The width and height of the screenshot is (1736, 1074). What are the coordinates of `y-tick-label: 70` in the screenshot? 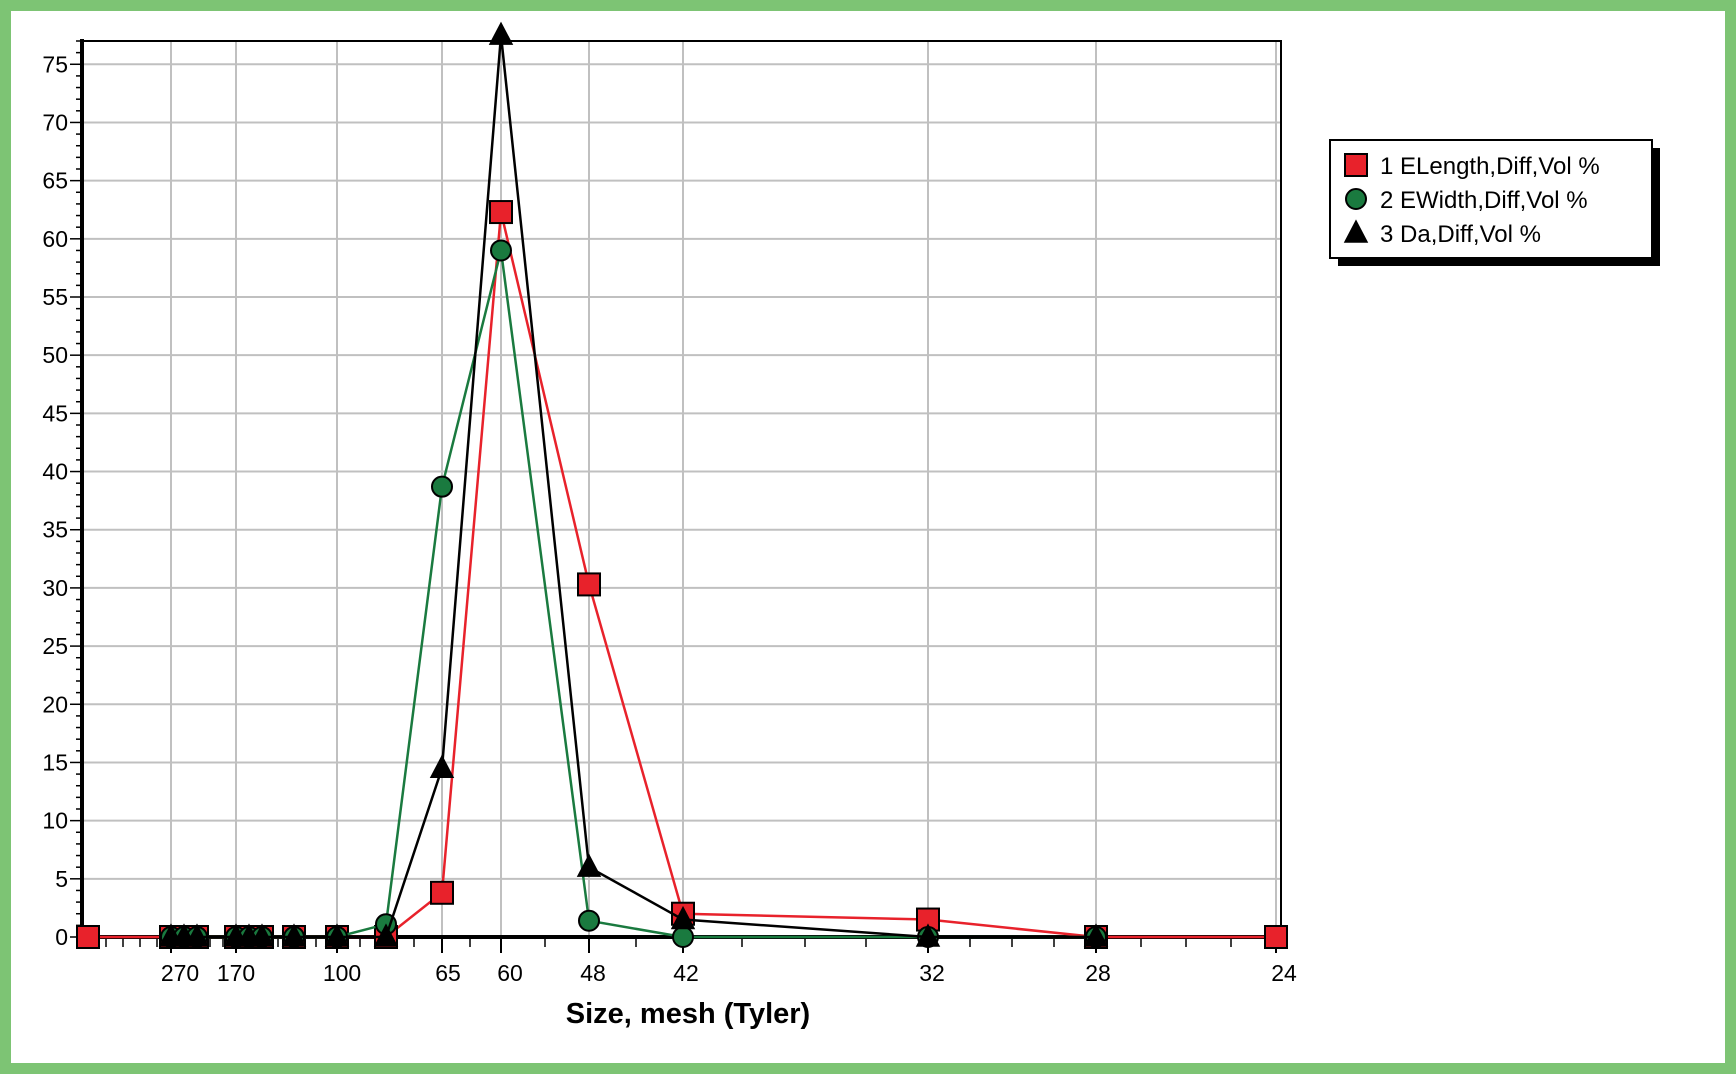 It's located at (55, 122).